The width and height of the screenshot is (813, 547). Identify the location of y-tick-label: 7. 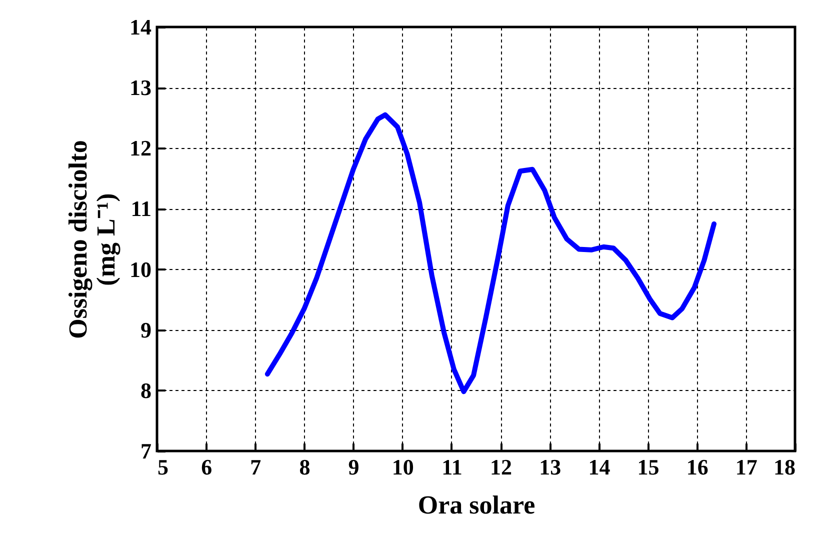
(146, 451).